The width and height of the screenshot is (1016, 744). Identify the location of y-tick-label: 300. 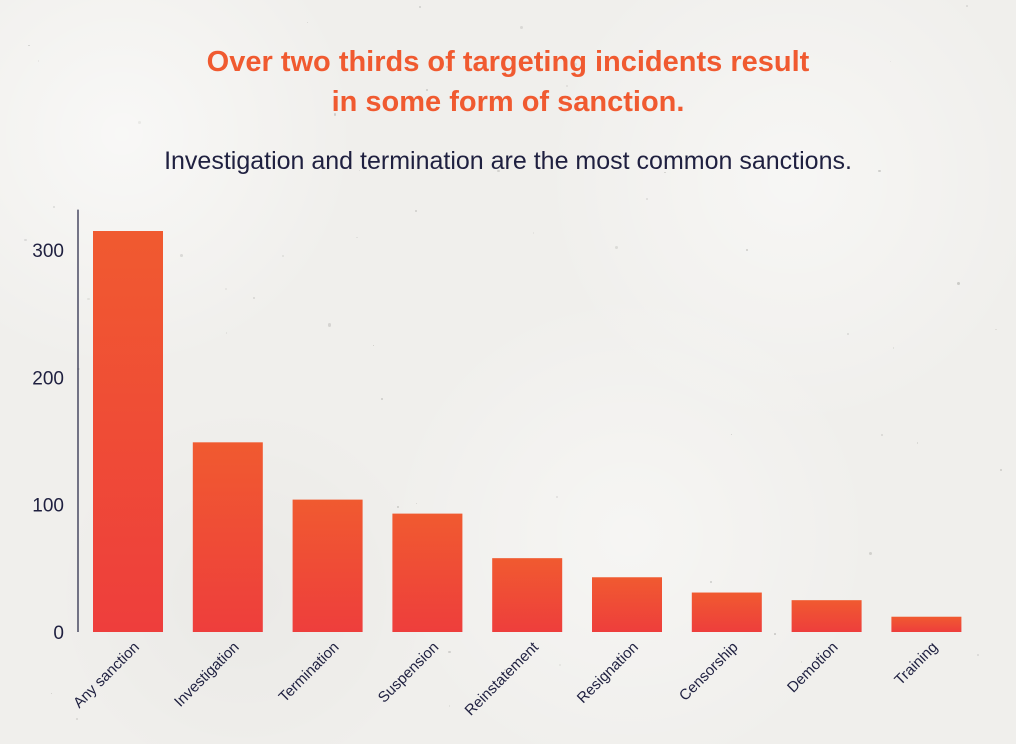
(48, 251).